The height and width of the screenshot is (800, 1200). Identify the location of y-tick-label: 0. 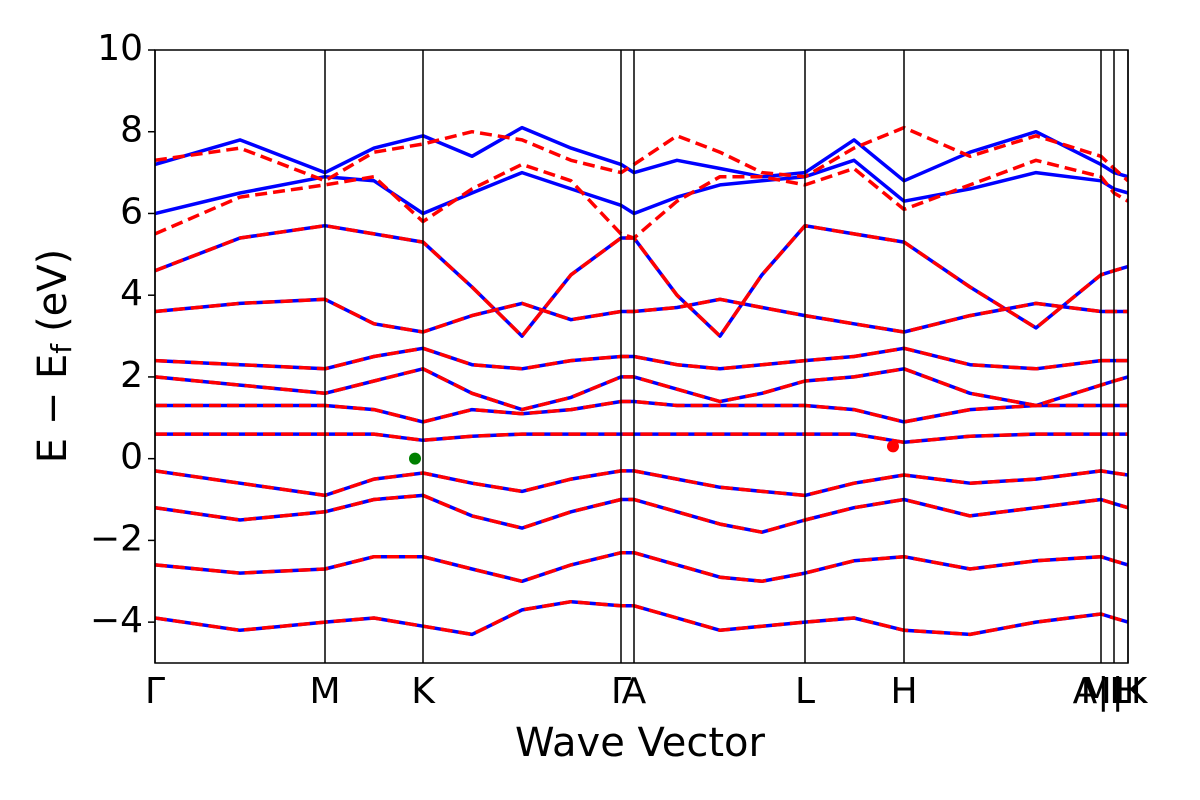
(131, 457).